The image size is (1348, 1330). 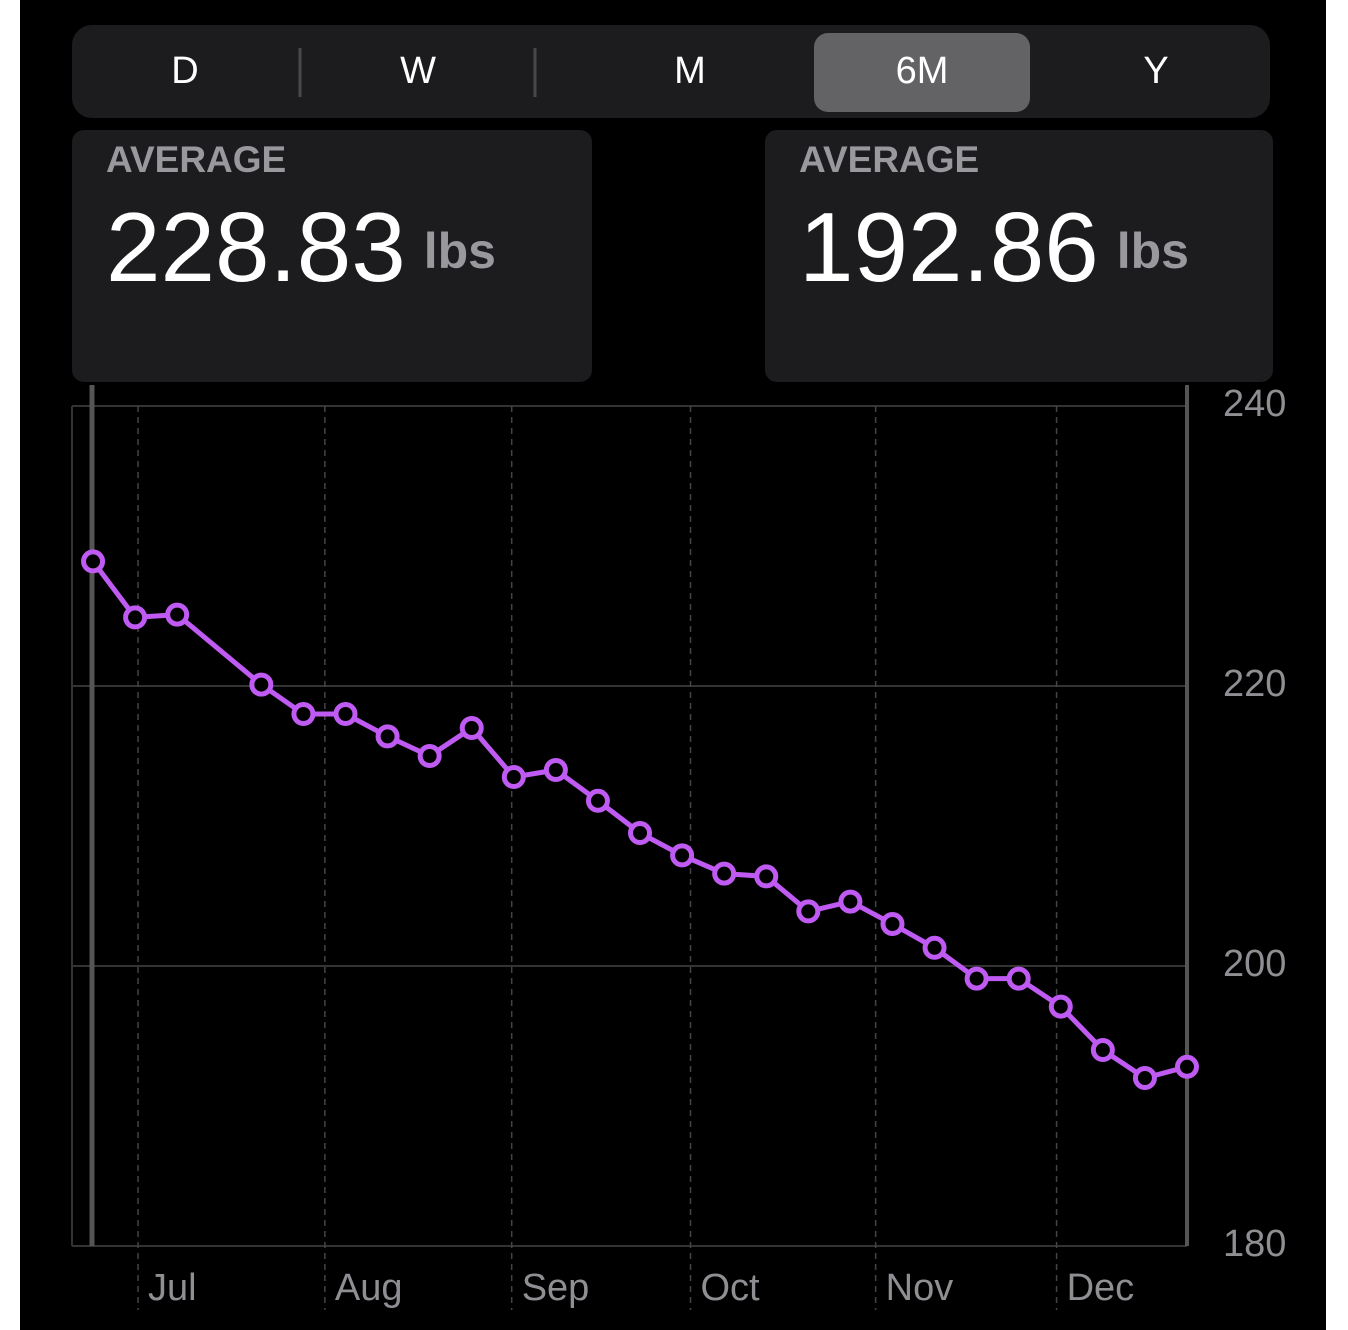 I want to click on summary-value: 228.83 lbs, so click(x=301, y=247).